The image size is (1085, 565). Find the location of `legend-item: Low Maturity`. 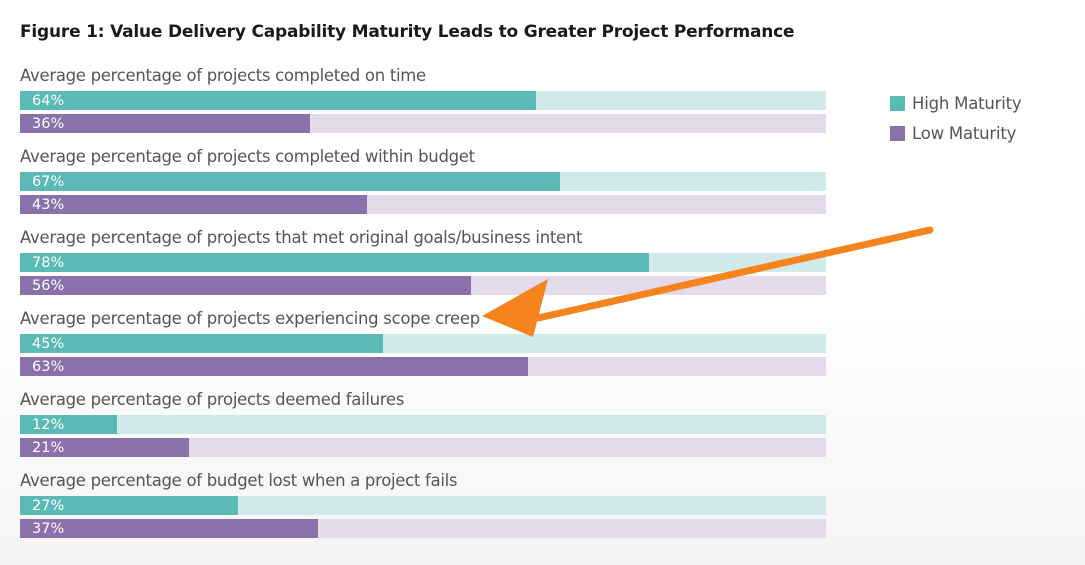

legend-item: Low Maturity is located at coordinates (955, 133).